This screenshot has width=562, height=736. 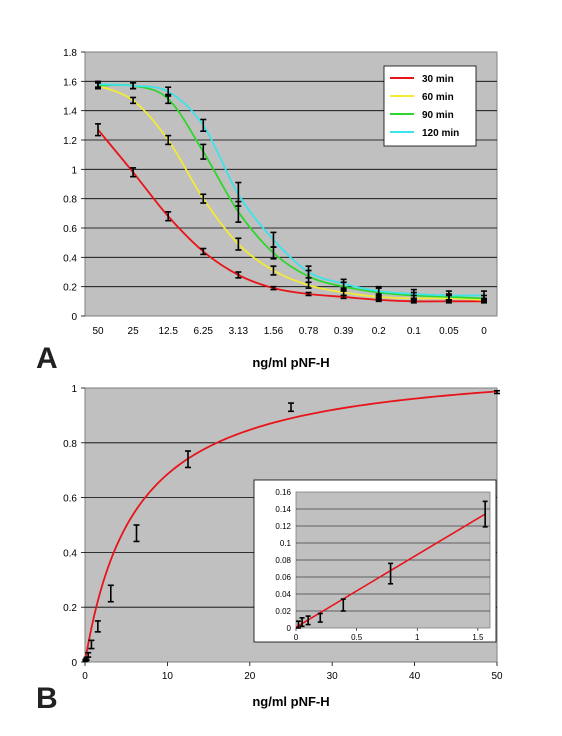 I want to click on y-tick-label-b: 0.8, so click(x=70, y=444).